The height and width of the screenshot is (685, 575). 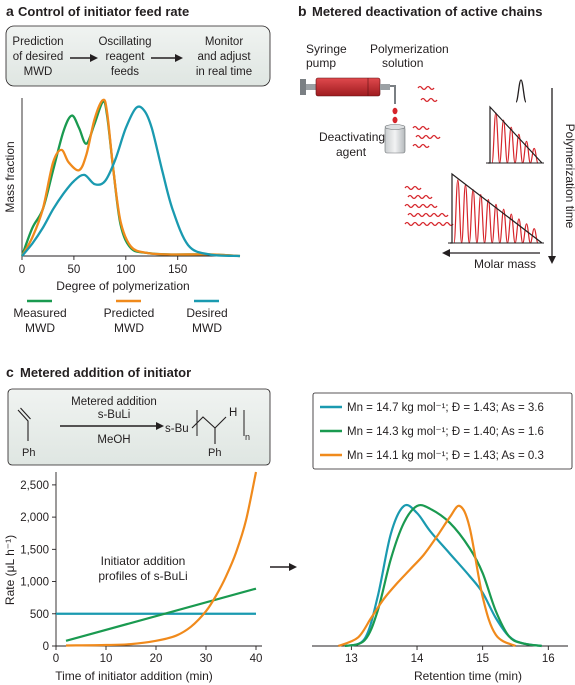 I want to click on legend-desired: Desired MWD, so click(x=207, y=317).